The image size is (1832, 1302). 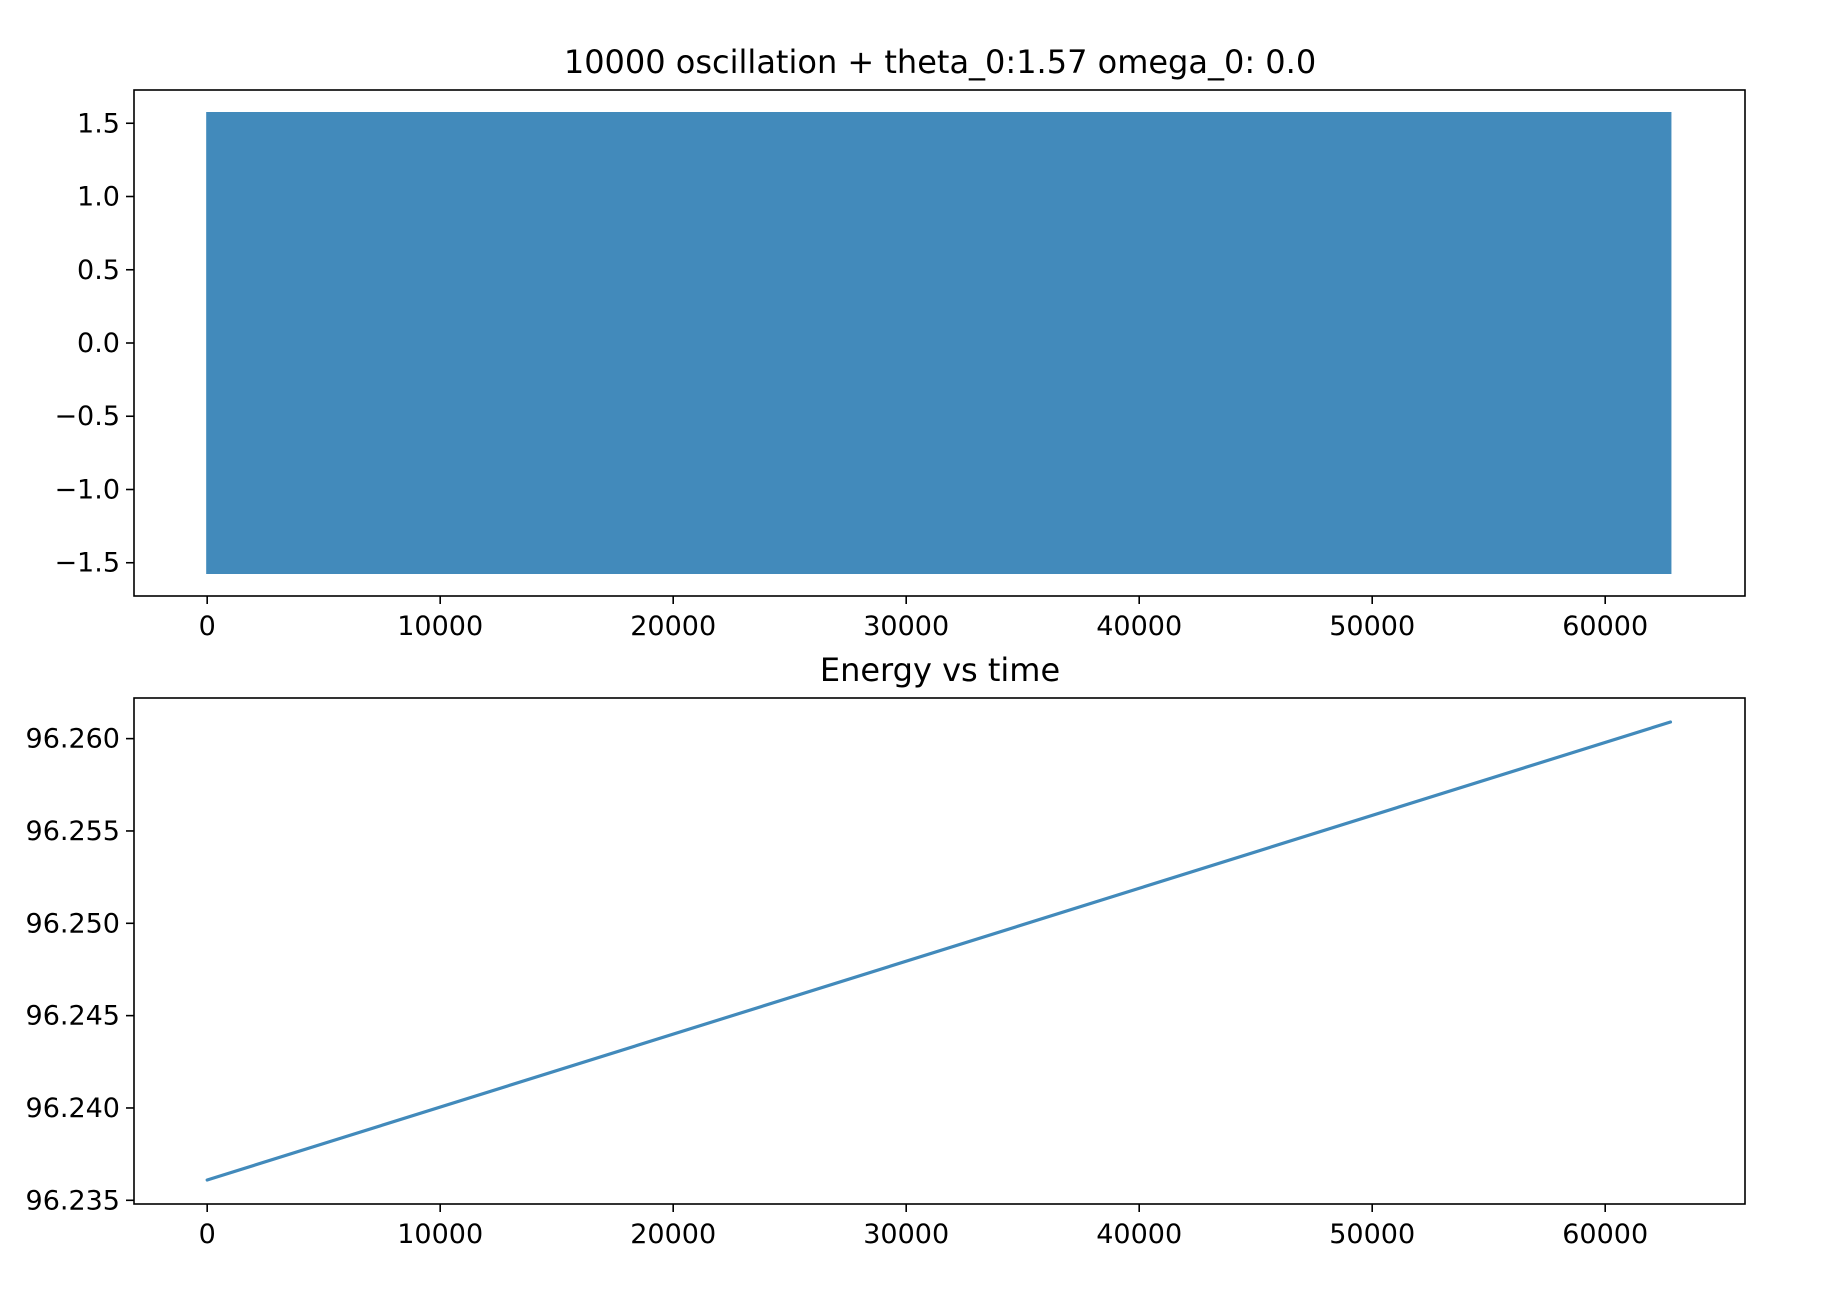 What do you see at coordinates (1139, 1234) in the screenshot?
I see `energy-x-tick-label: 40000` at bounding box center [1139, 1234].